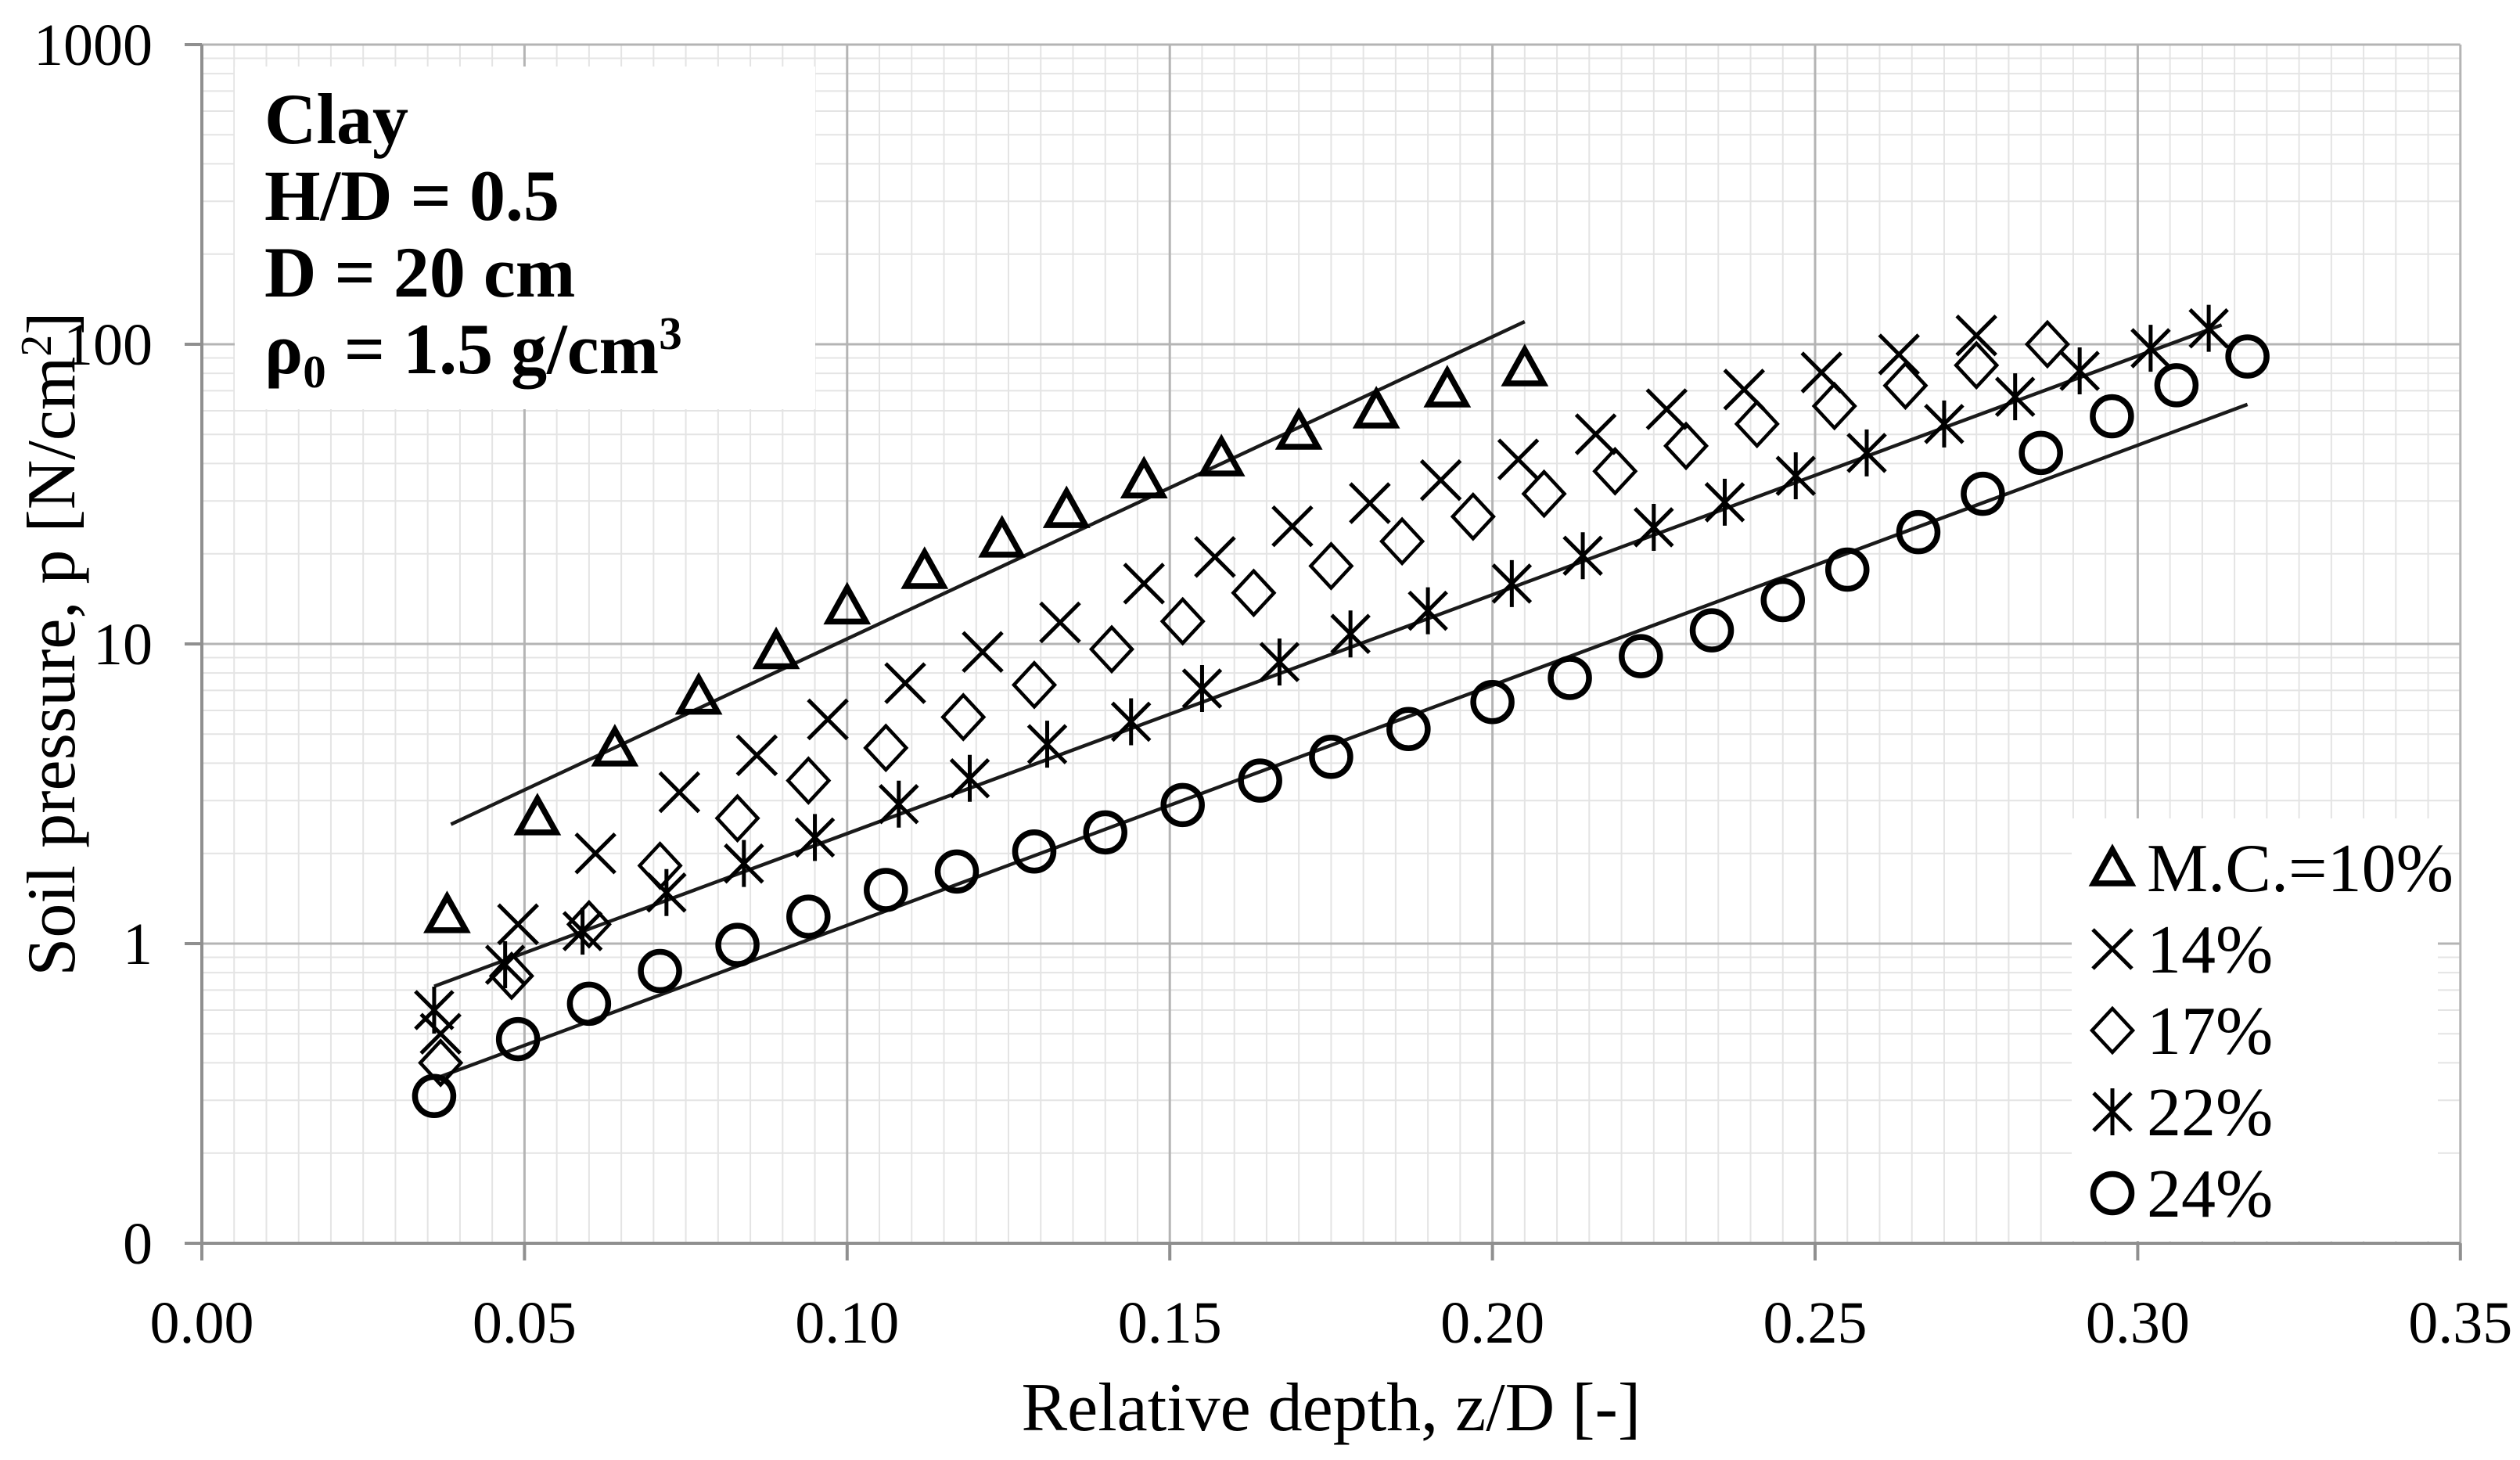  I want to click on y-tick-label: 1000, so click(93, 45).